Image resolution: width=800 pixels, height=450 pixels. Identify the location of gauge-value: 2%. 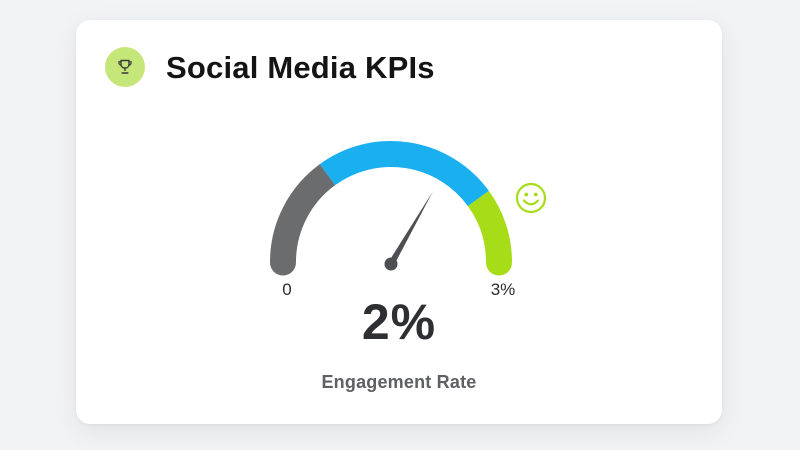
(399, 322).